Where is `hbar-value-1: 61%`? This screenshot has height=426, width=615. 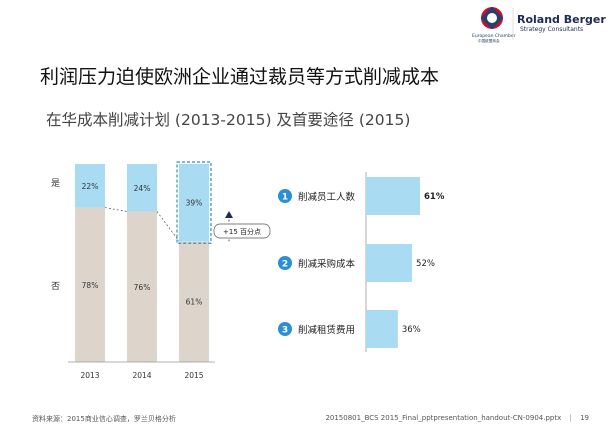 hbar-value-1: 61% is located at coordinates (434, 197).